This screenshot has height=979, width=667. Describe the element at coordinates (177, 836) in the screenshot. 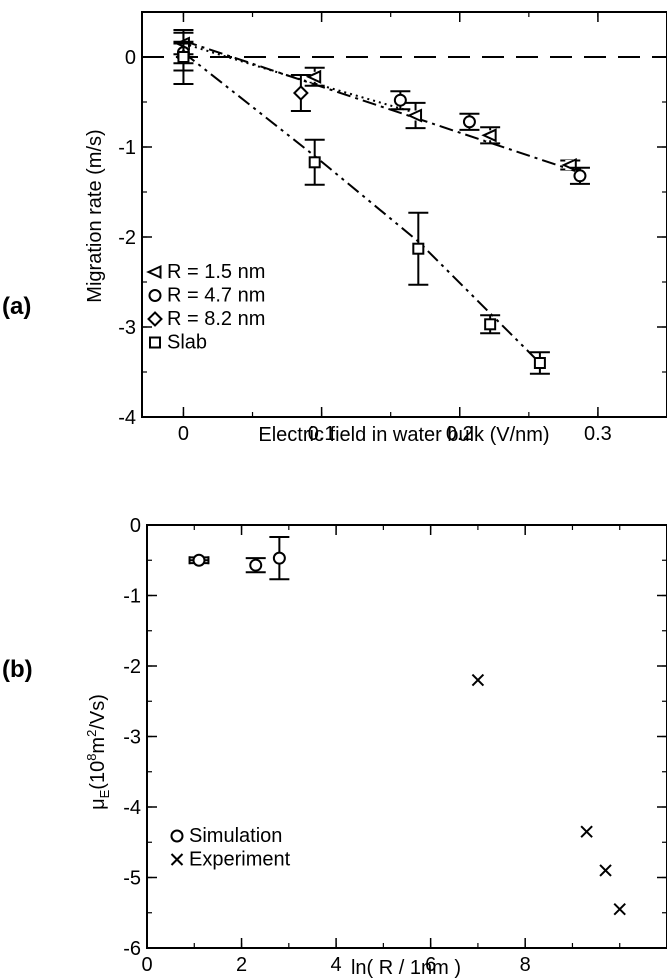

I see `legend-marker-simulation` at that location.